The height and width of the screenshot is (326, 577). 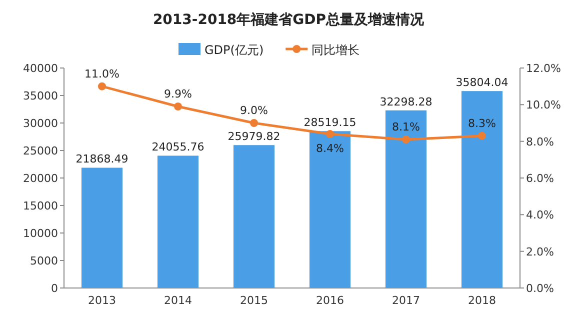 What do you see at coordinates (543, 68) in the screenshot?
I see `y2-tick-label: 12.0%` at bounding box center [543, 68].